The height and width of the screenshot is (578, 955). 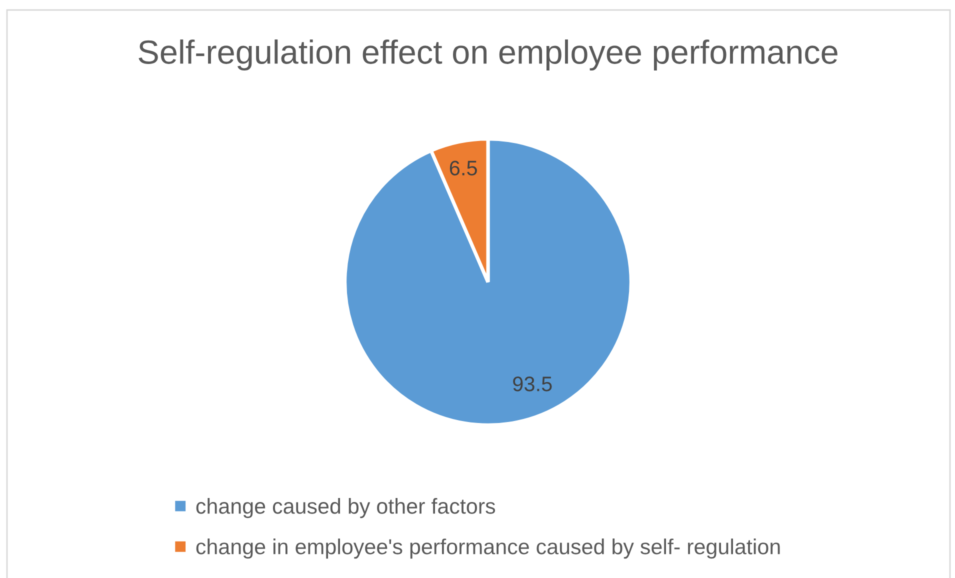 What do you see at coordinates (488, 55) in the screenshot?
I see `chart-title: Self-regulation effect on employee performance` at bounding box center [488, 55].